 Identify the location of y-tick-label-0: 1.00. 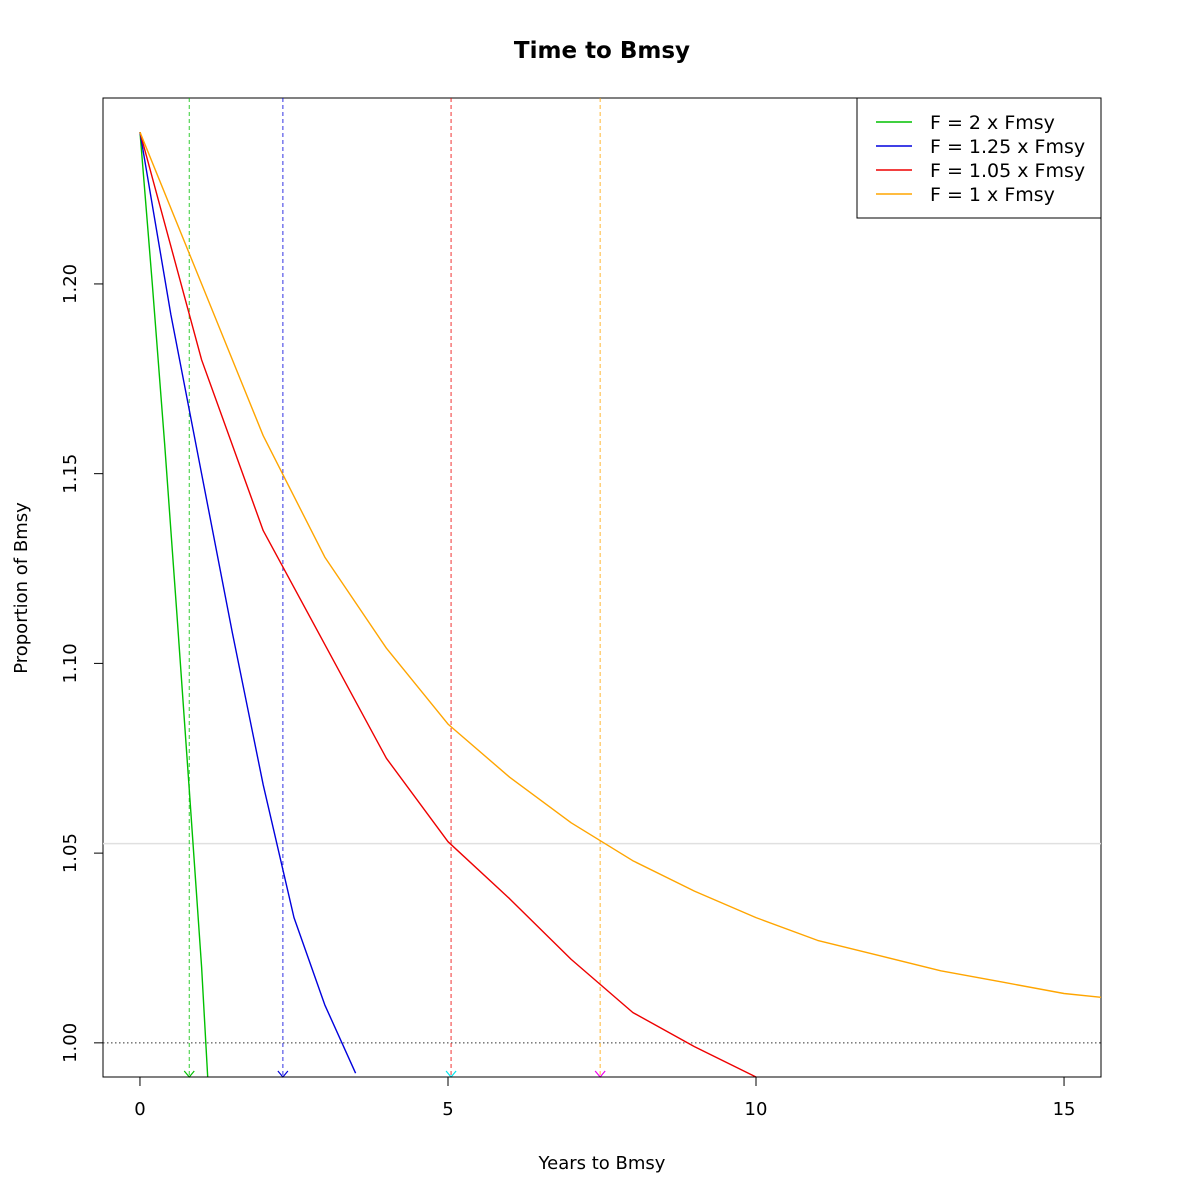
(70, 1043).